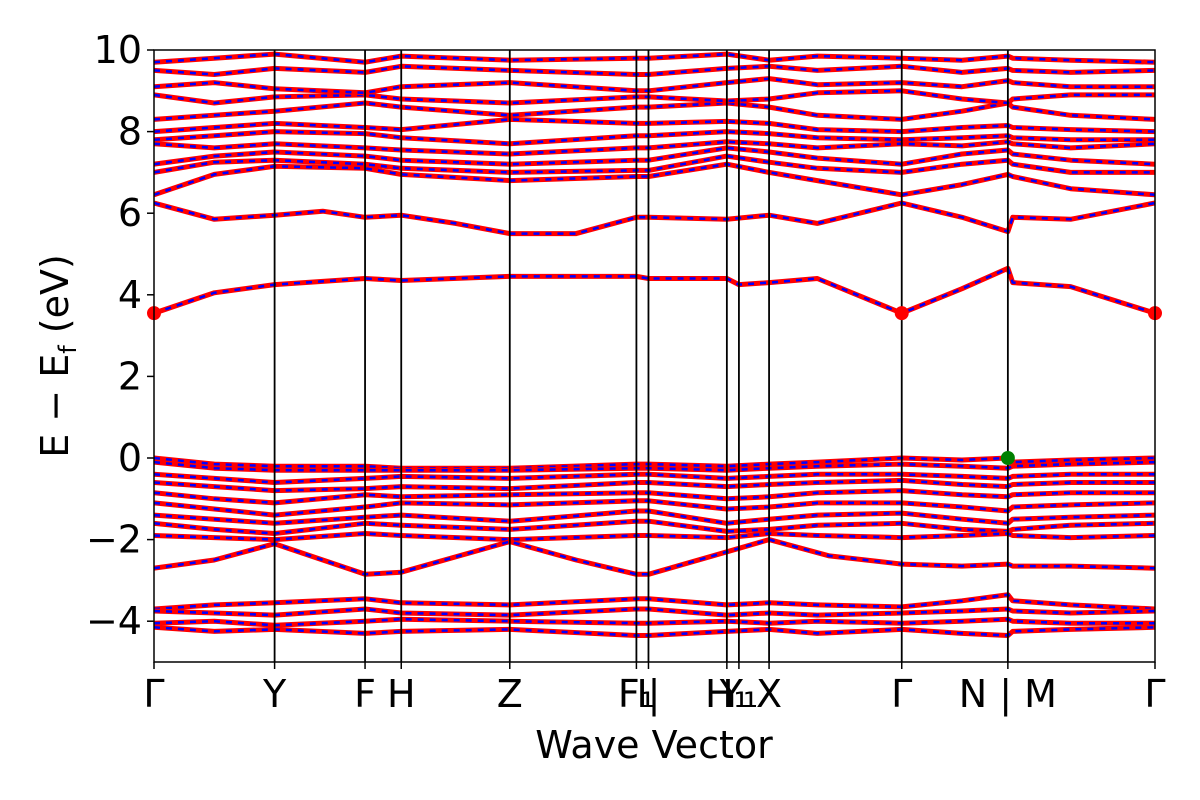  What do you see at coordinates (118, 50) in the screenshot?
I see `y-tick-label: 10` at bounding box center [118, 50].